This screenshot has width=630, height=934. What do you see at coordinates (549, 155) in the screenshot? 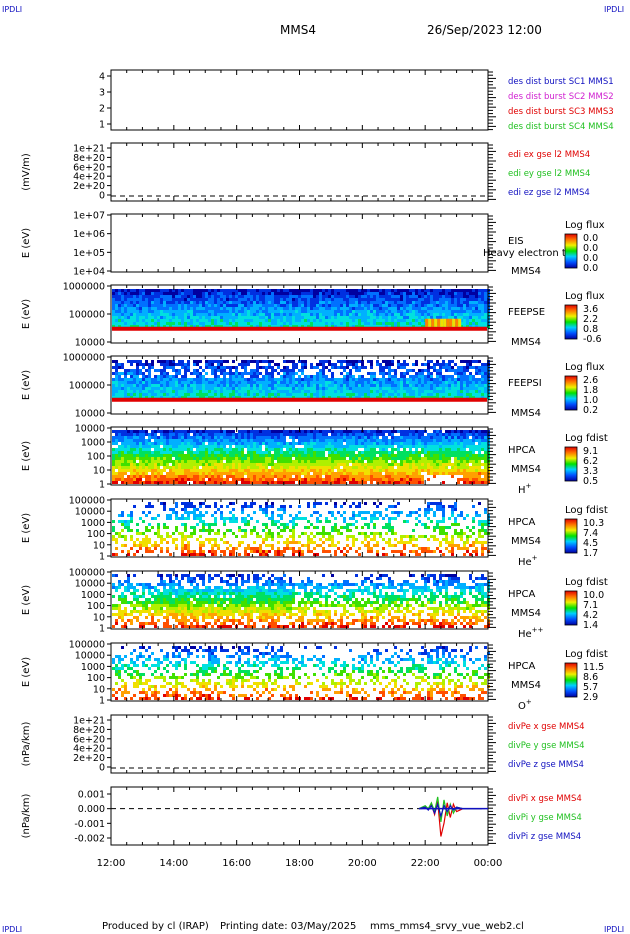
I see `legend-entry: edi ex gse l2 MMS4` at bounding box center [549, 155].